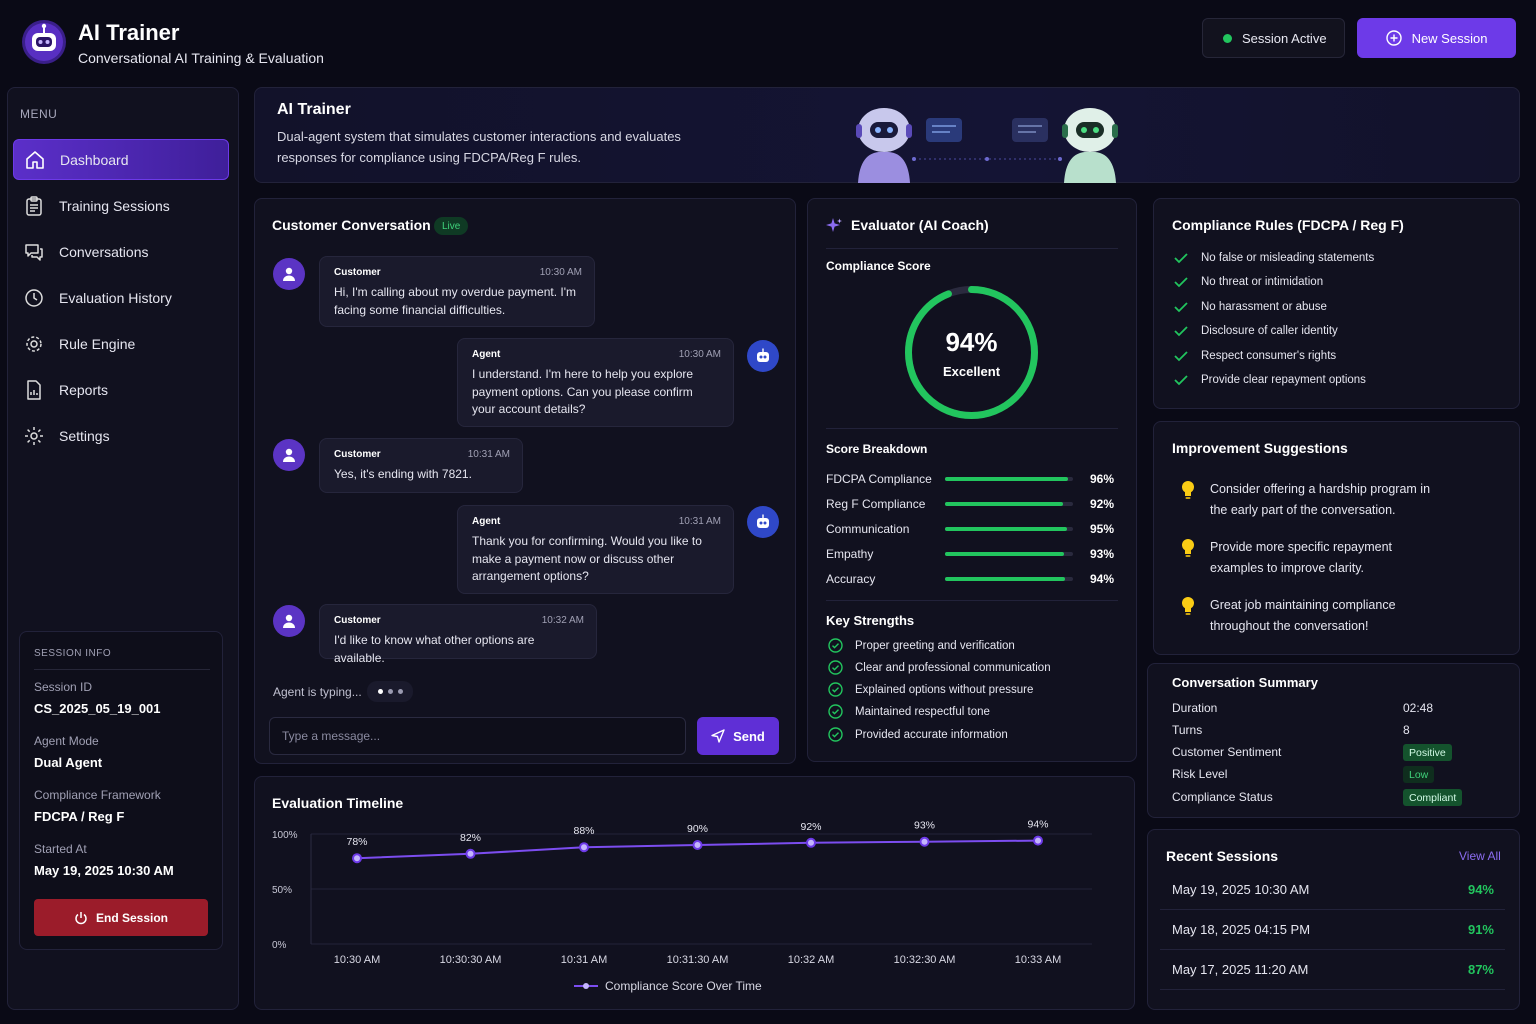 The width and height of the screenshot is (1536, 1024). I want to click on session-date: May 18, 2025 04:15 PM, so click(1241, 929).